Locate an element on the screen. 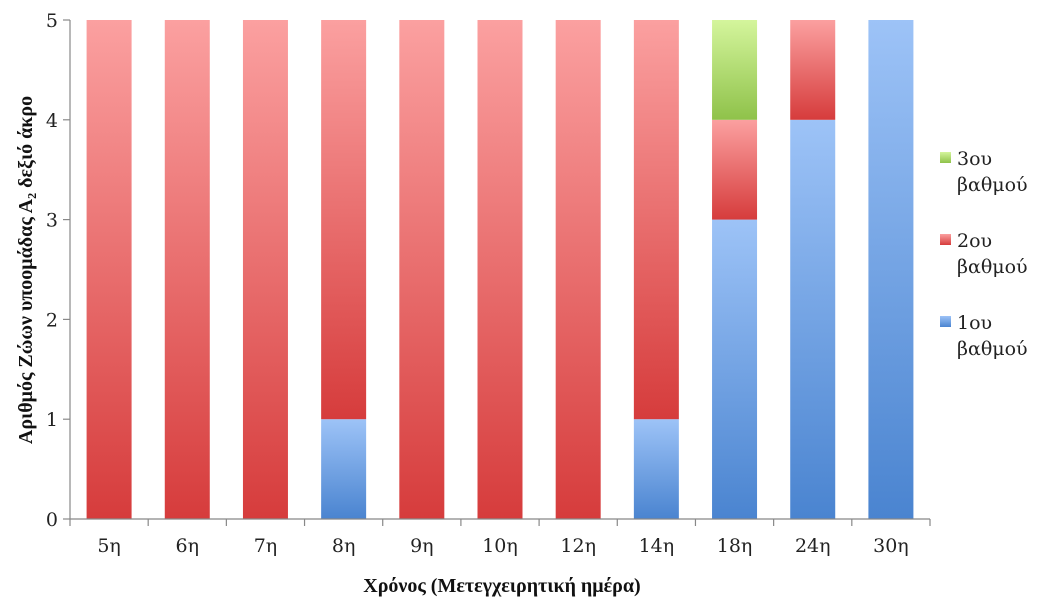 The height and width of the screenshot is (604, 1053). y-tick-label: 1 is located at coordinates (52, 420).